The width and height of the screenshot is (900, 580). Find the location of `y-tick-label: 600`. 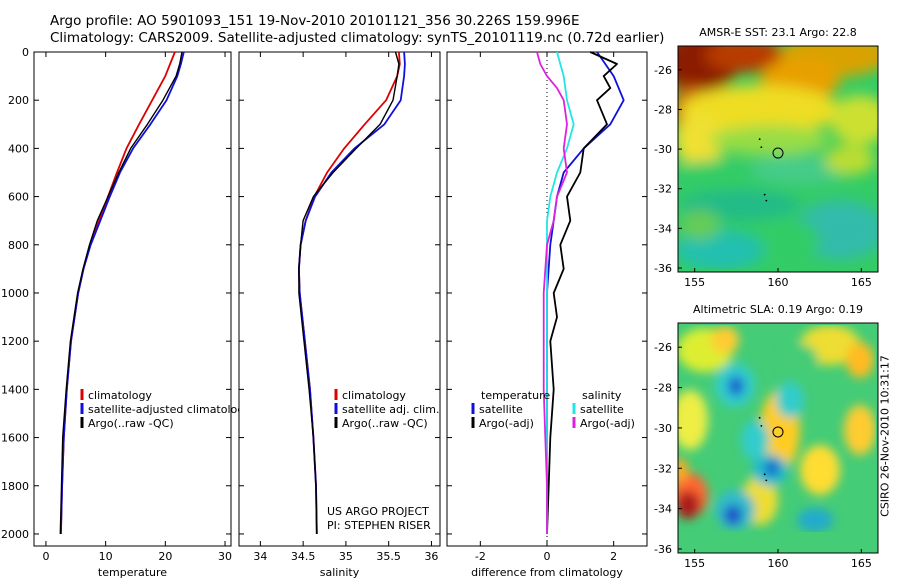

y-tick-label: 600 is located at coordinates (18, 197).